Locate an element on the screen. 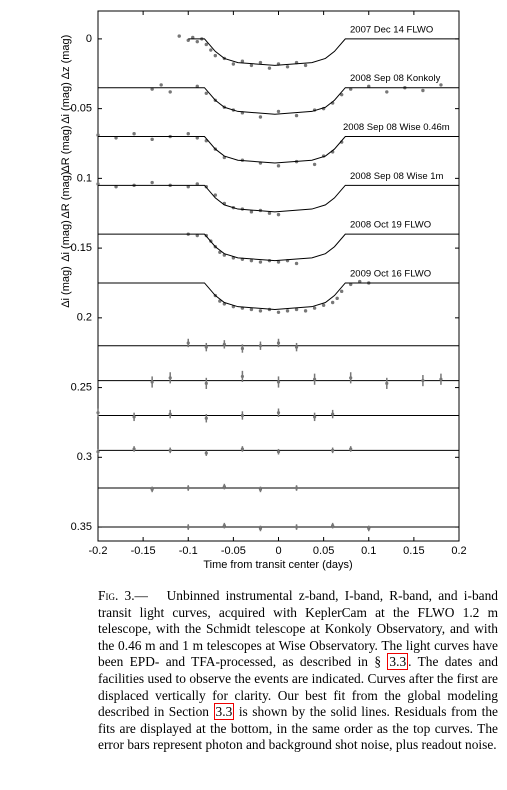 This screenshot has height=790, width=507. curve-label: 2008 Sep 08 Konkoly is located at coordinates (395, 78).